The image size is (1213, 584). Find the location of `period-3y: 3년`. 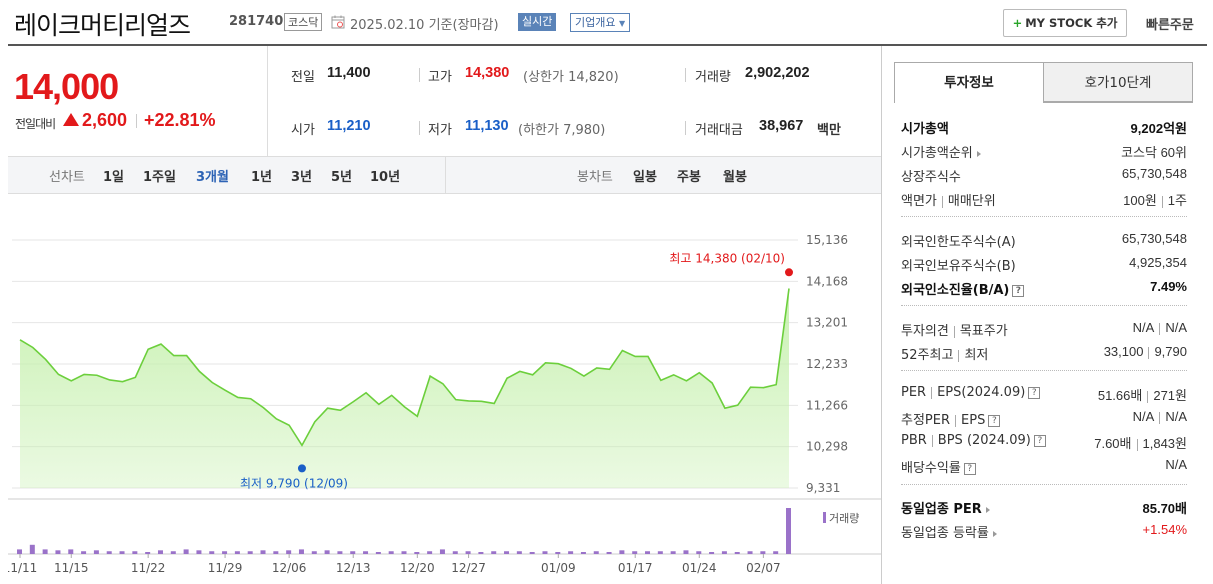

period-3y: 3년 is located at coordinates (302, 177).